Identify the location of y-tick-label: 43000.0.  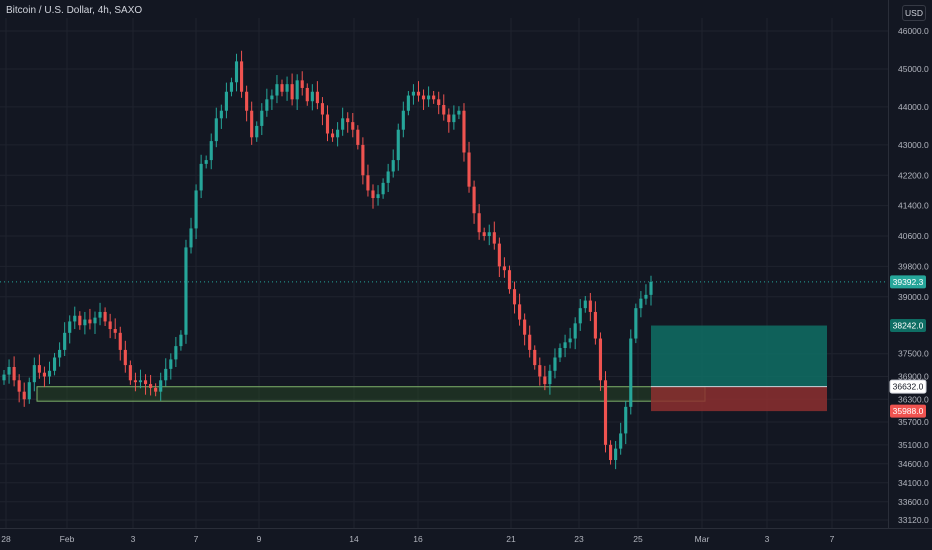
(913, 145).